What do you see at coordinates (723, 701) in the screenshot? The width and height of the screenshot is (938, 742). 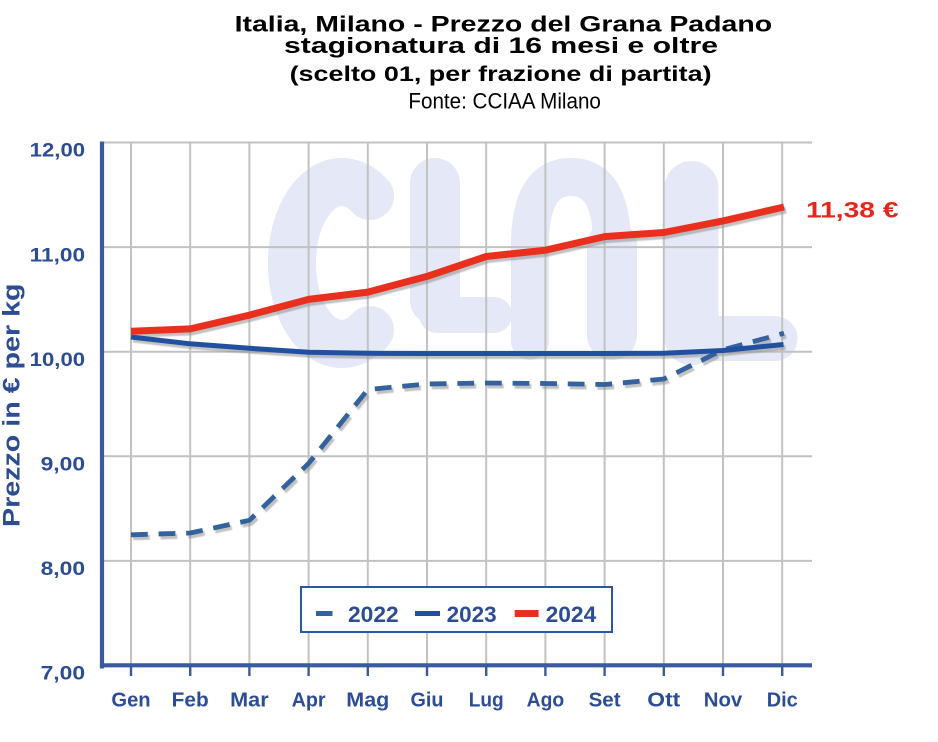 I see `svg-text: Nov` at bounding box center [723, 701].